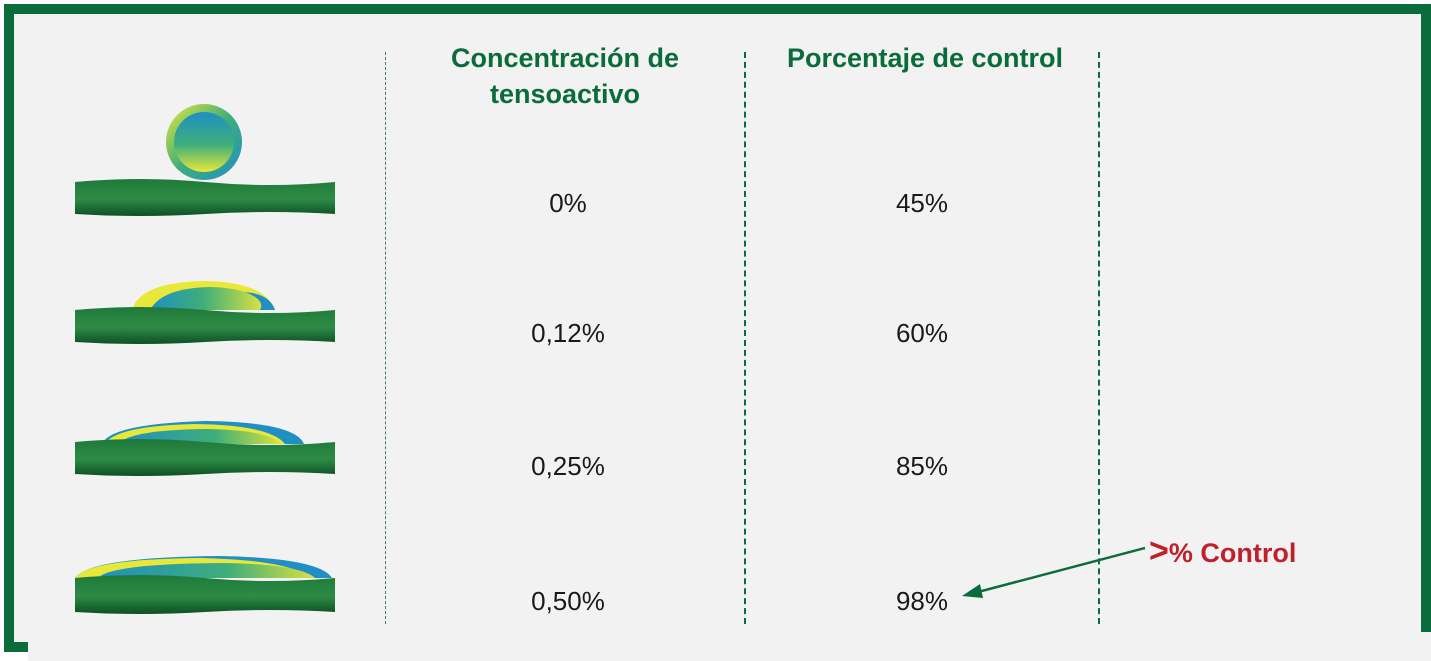 This screenshot has height=661, width=1431. Describe the element at coordinates (568, 333) in the screenshot. I see `concentration-row-2: 0,12%` at that location.